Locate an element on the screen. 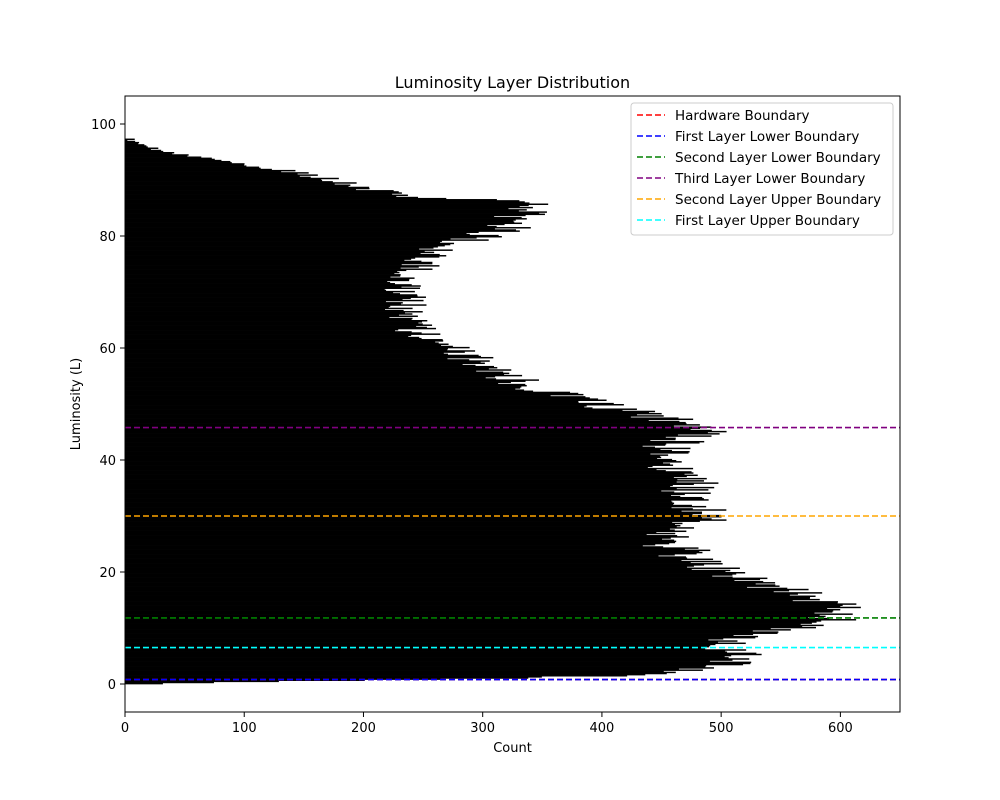 The image size is (1000, 800). y-tick-label: 40 is located at coordinates (107, 461).